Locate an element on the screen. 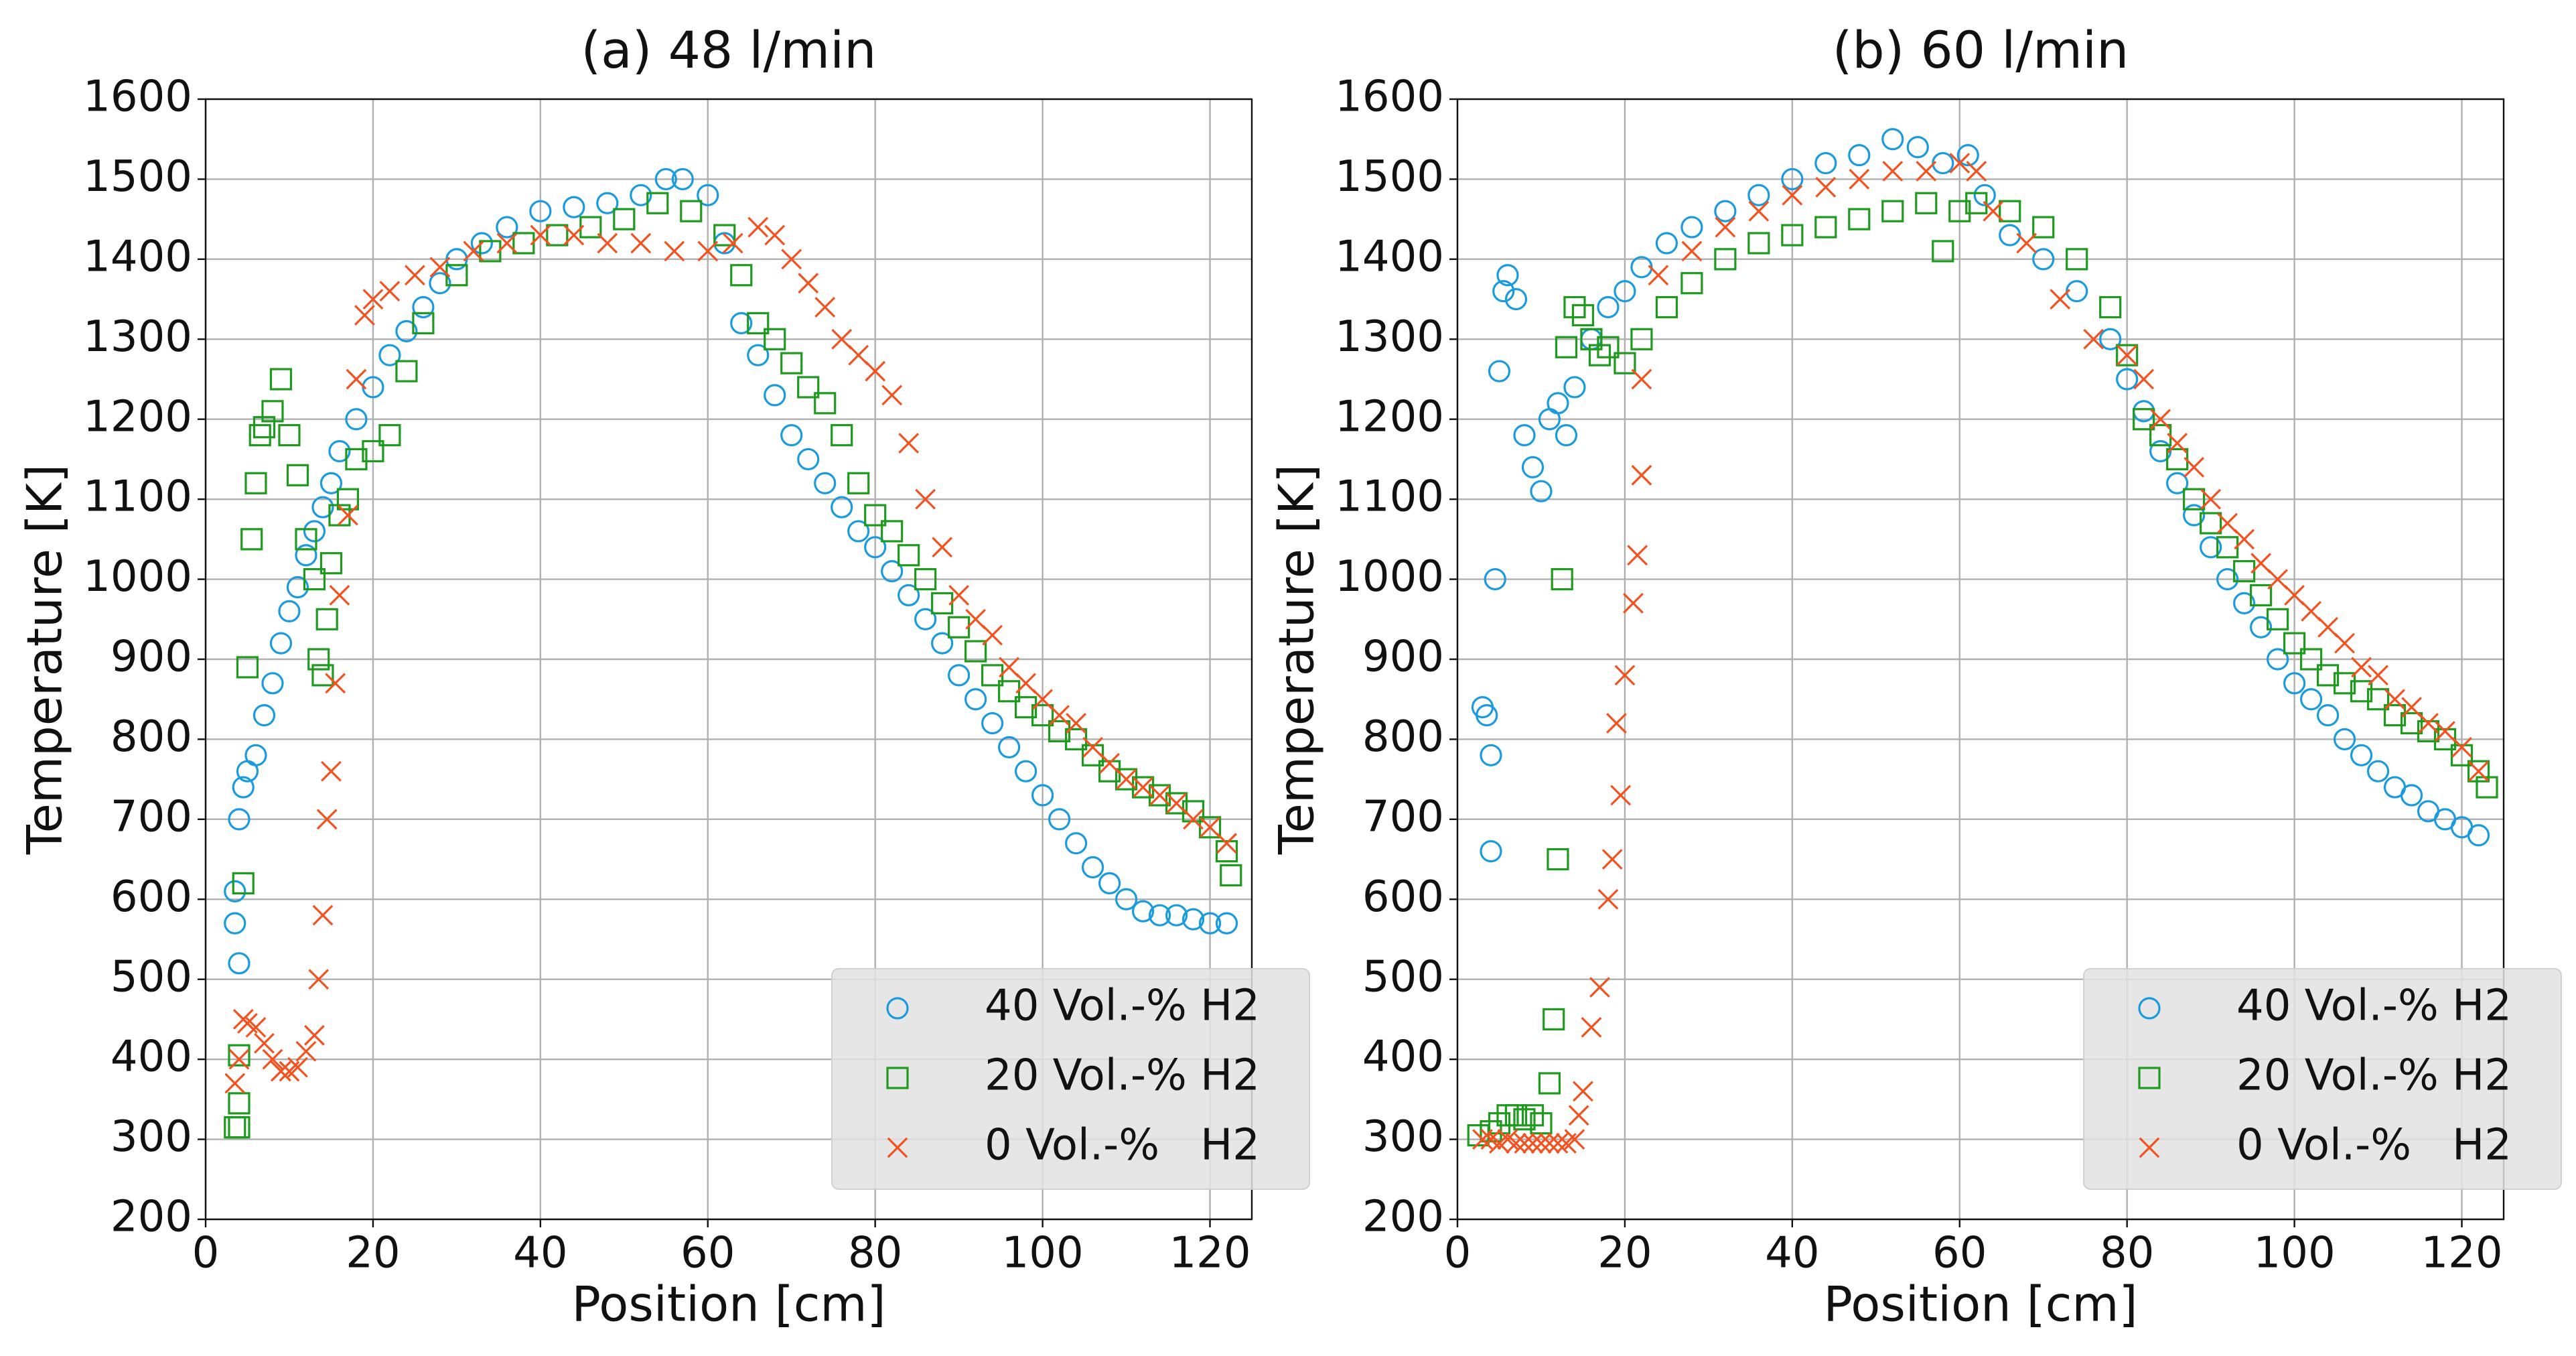  legend: 40 Vol.-% H2 20 Vol.-% H2 0 Vol.-% H2 is located at coordinates (1070, 1079).